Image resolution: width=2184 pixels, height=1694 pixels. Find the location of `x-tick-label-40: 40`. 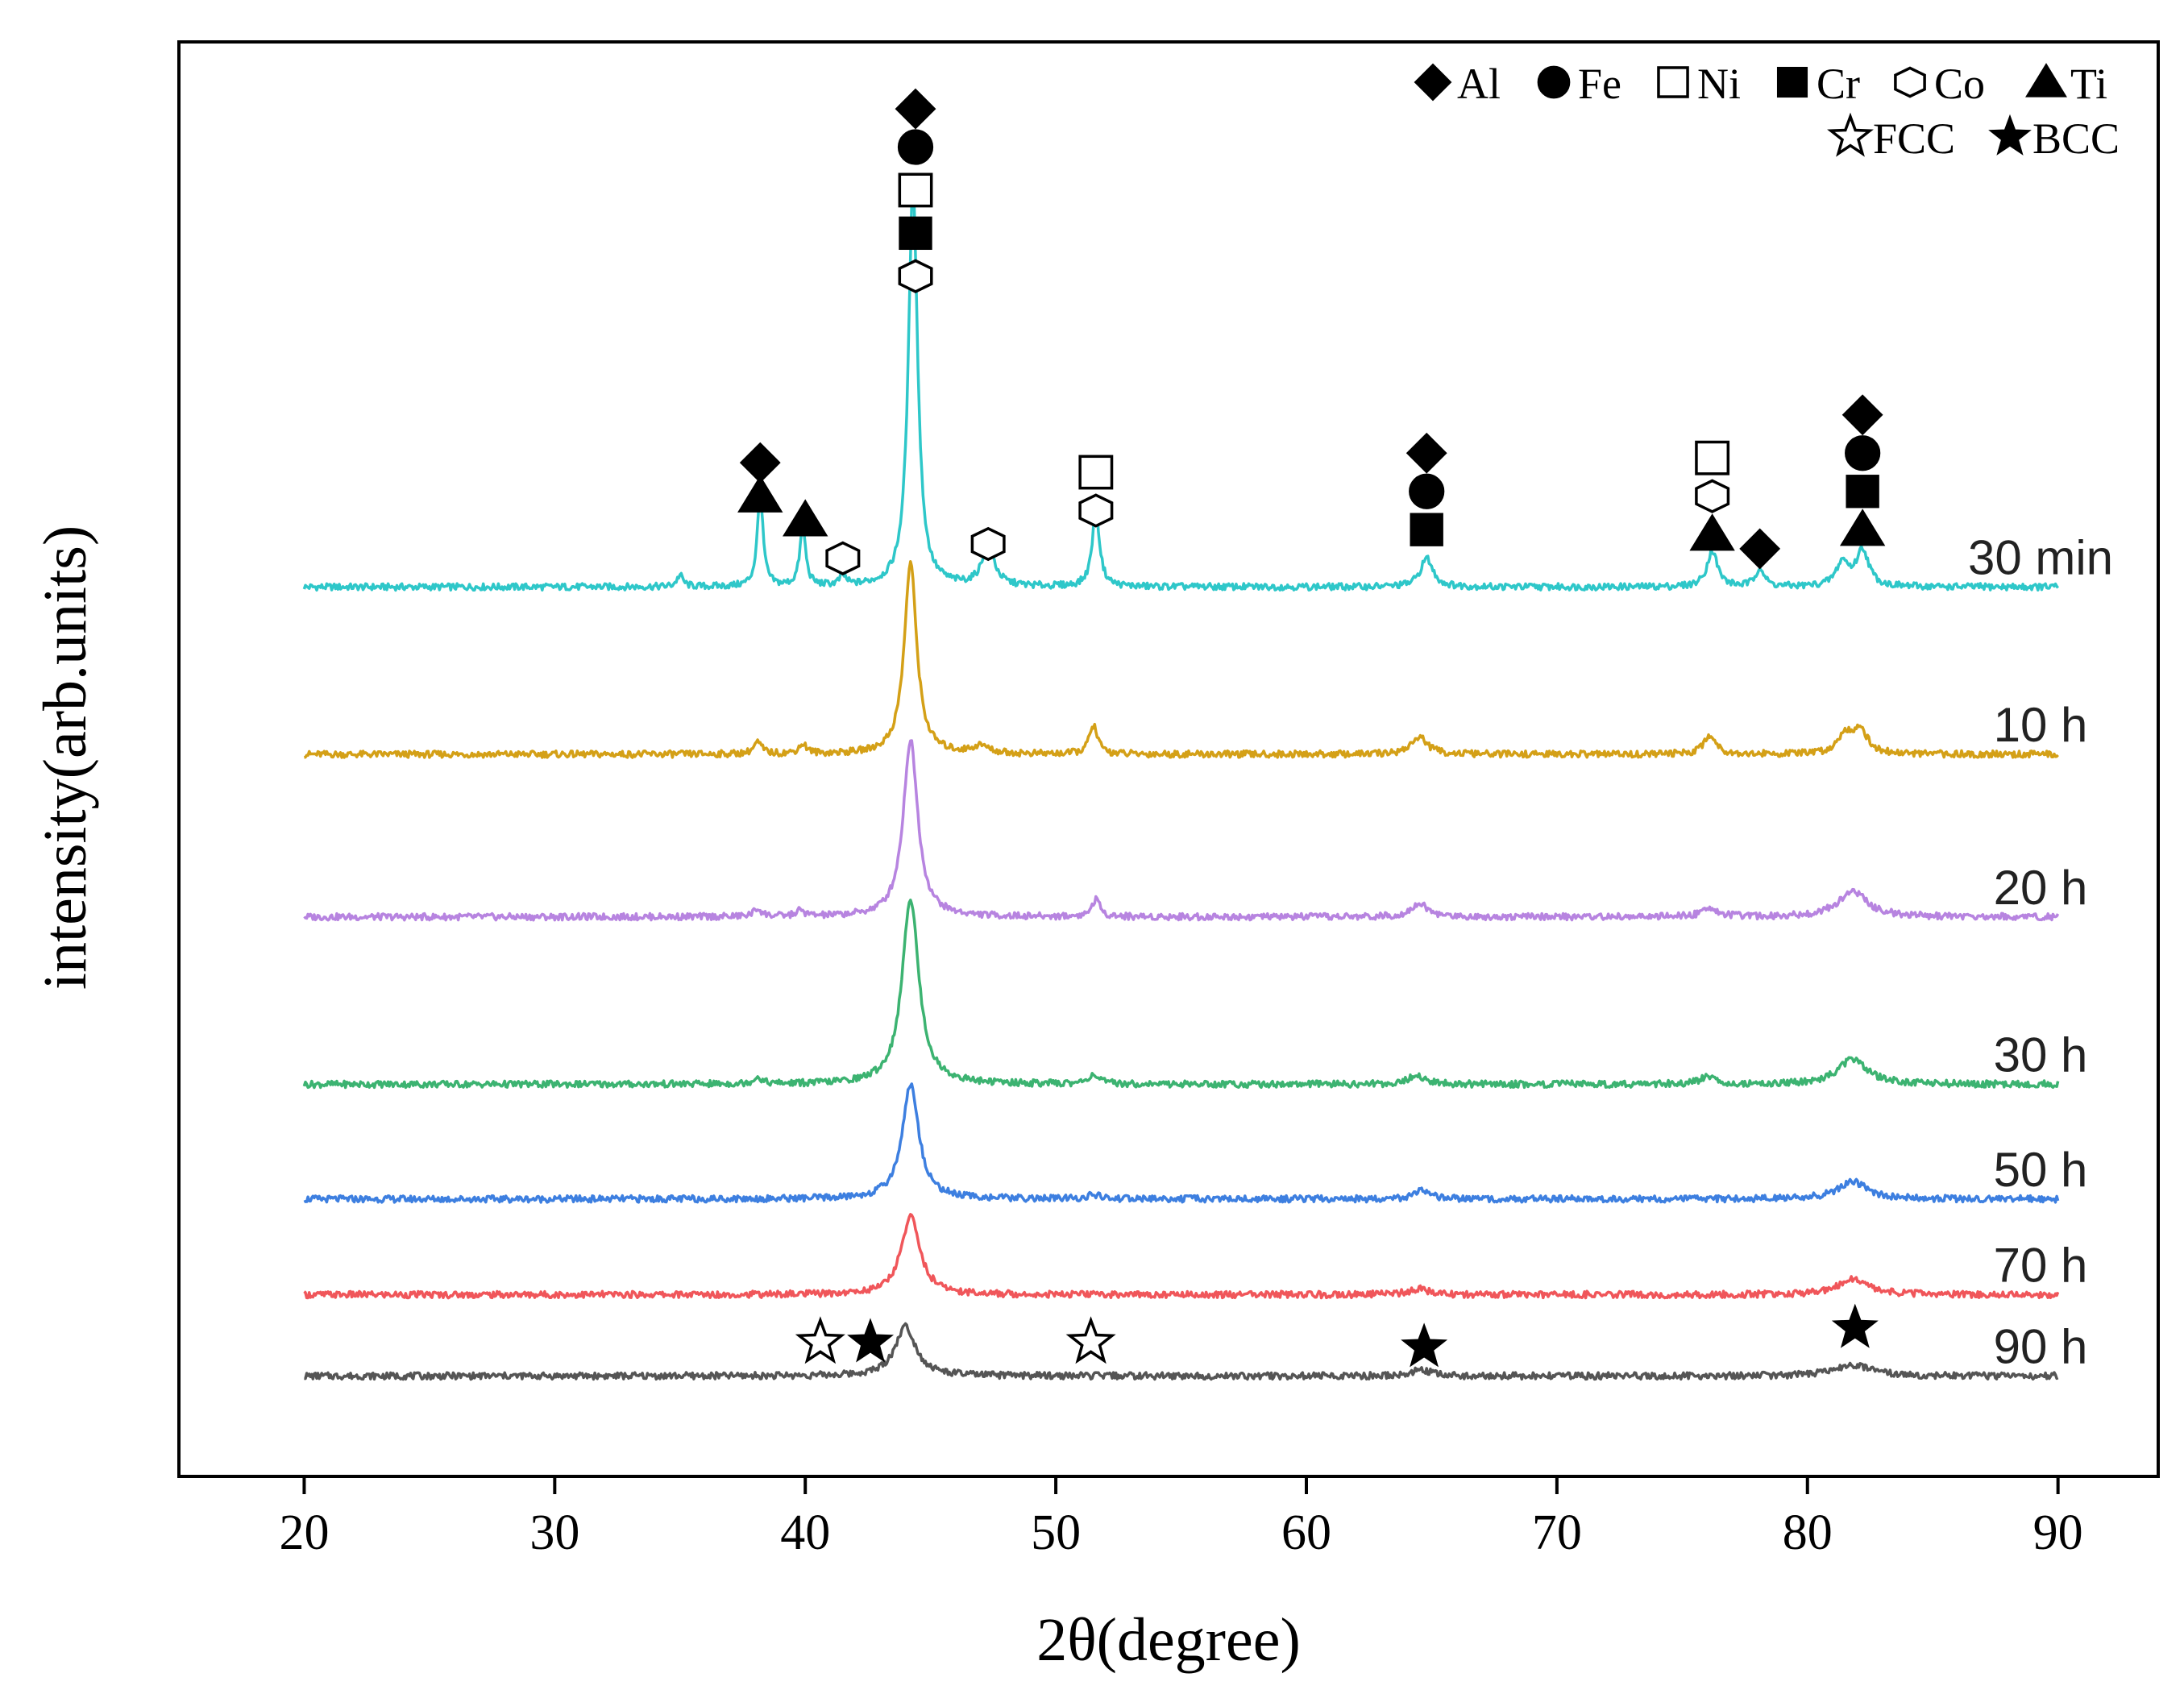

x-tick-label-40: 40 is located at coordinates (805, 1532).